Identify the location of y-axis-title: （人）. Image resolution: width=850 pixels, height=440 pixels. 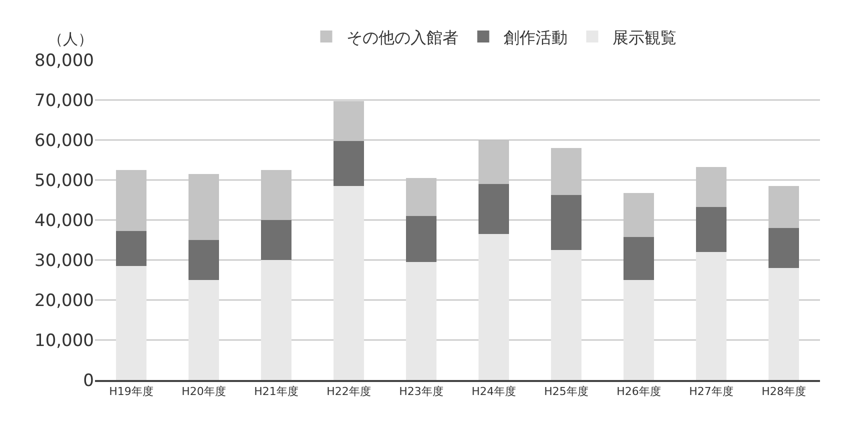
(70, 39).